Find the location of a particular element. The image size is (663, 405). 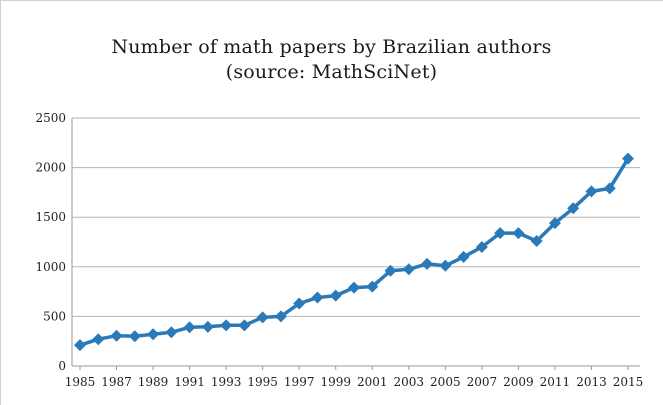

x-tick-label: 2001 is located at coordinates (372, 382).